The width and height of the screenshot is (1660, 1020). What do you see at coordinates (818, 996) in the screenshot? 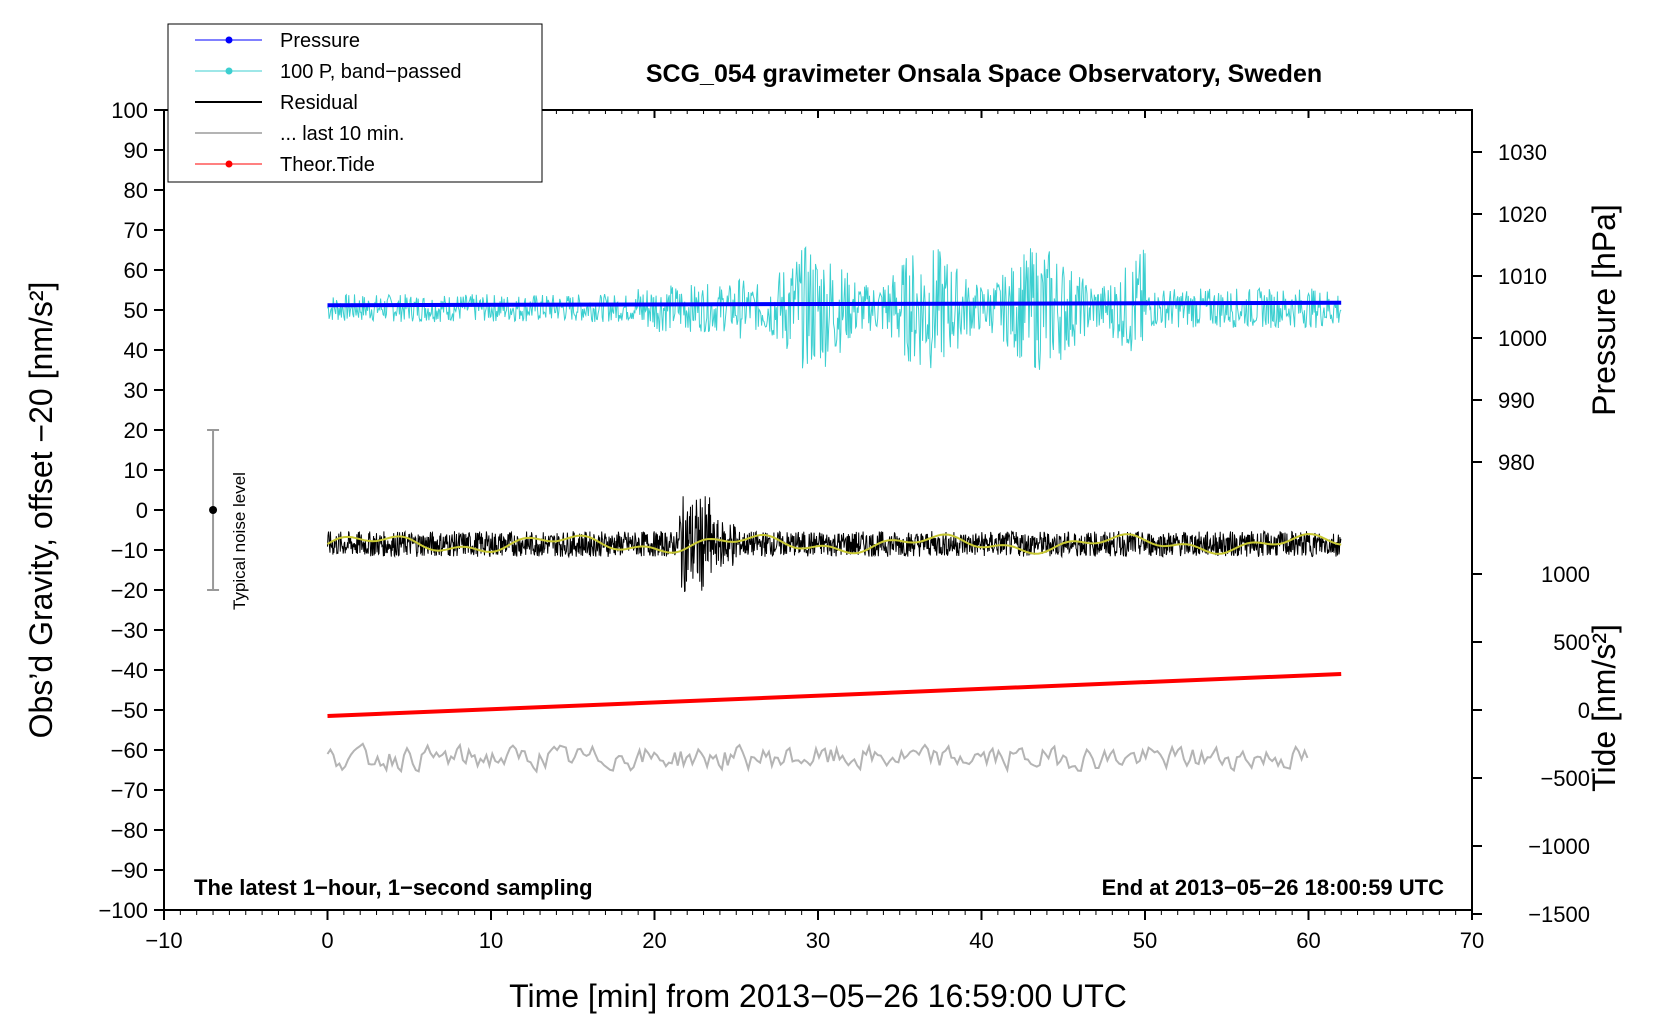
I see `x-axis-title: Time [min] from 2013−05−26 16:59:00 UTC` at bounding box center [818, 996].